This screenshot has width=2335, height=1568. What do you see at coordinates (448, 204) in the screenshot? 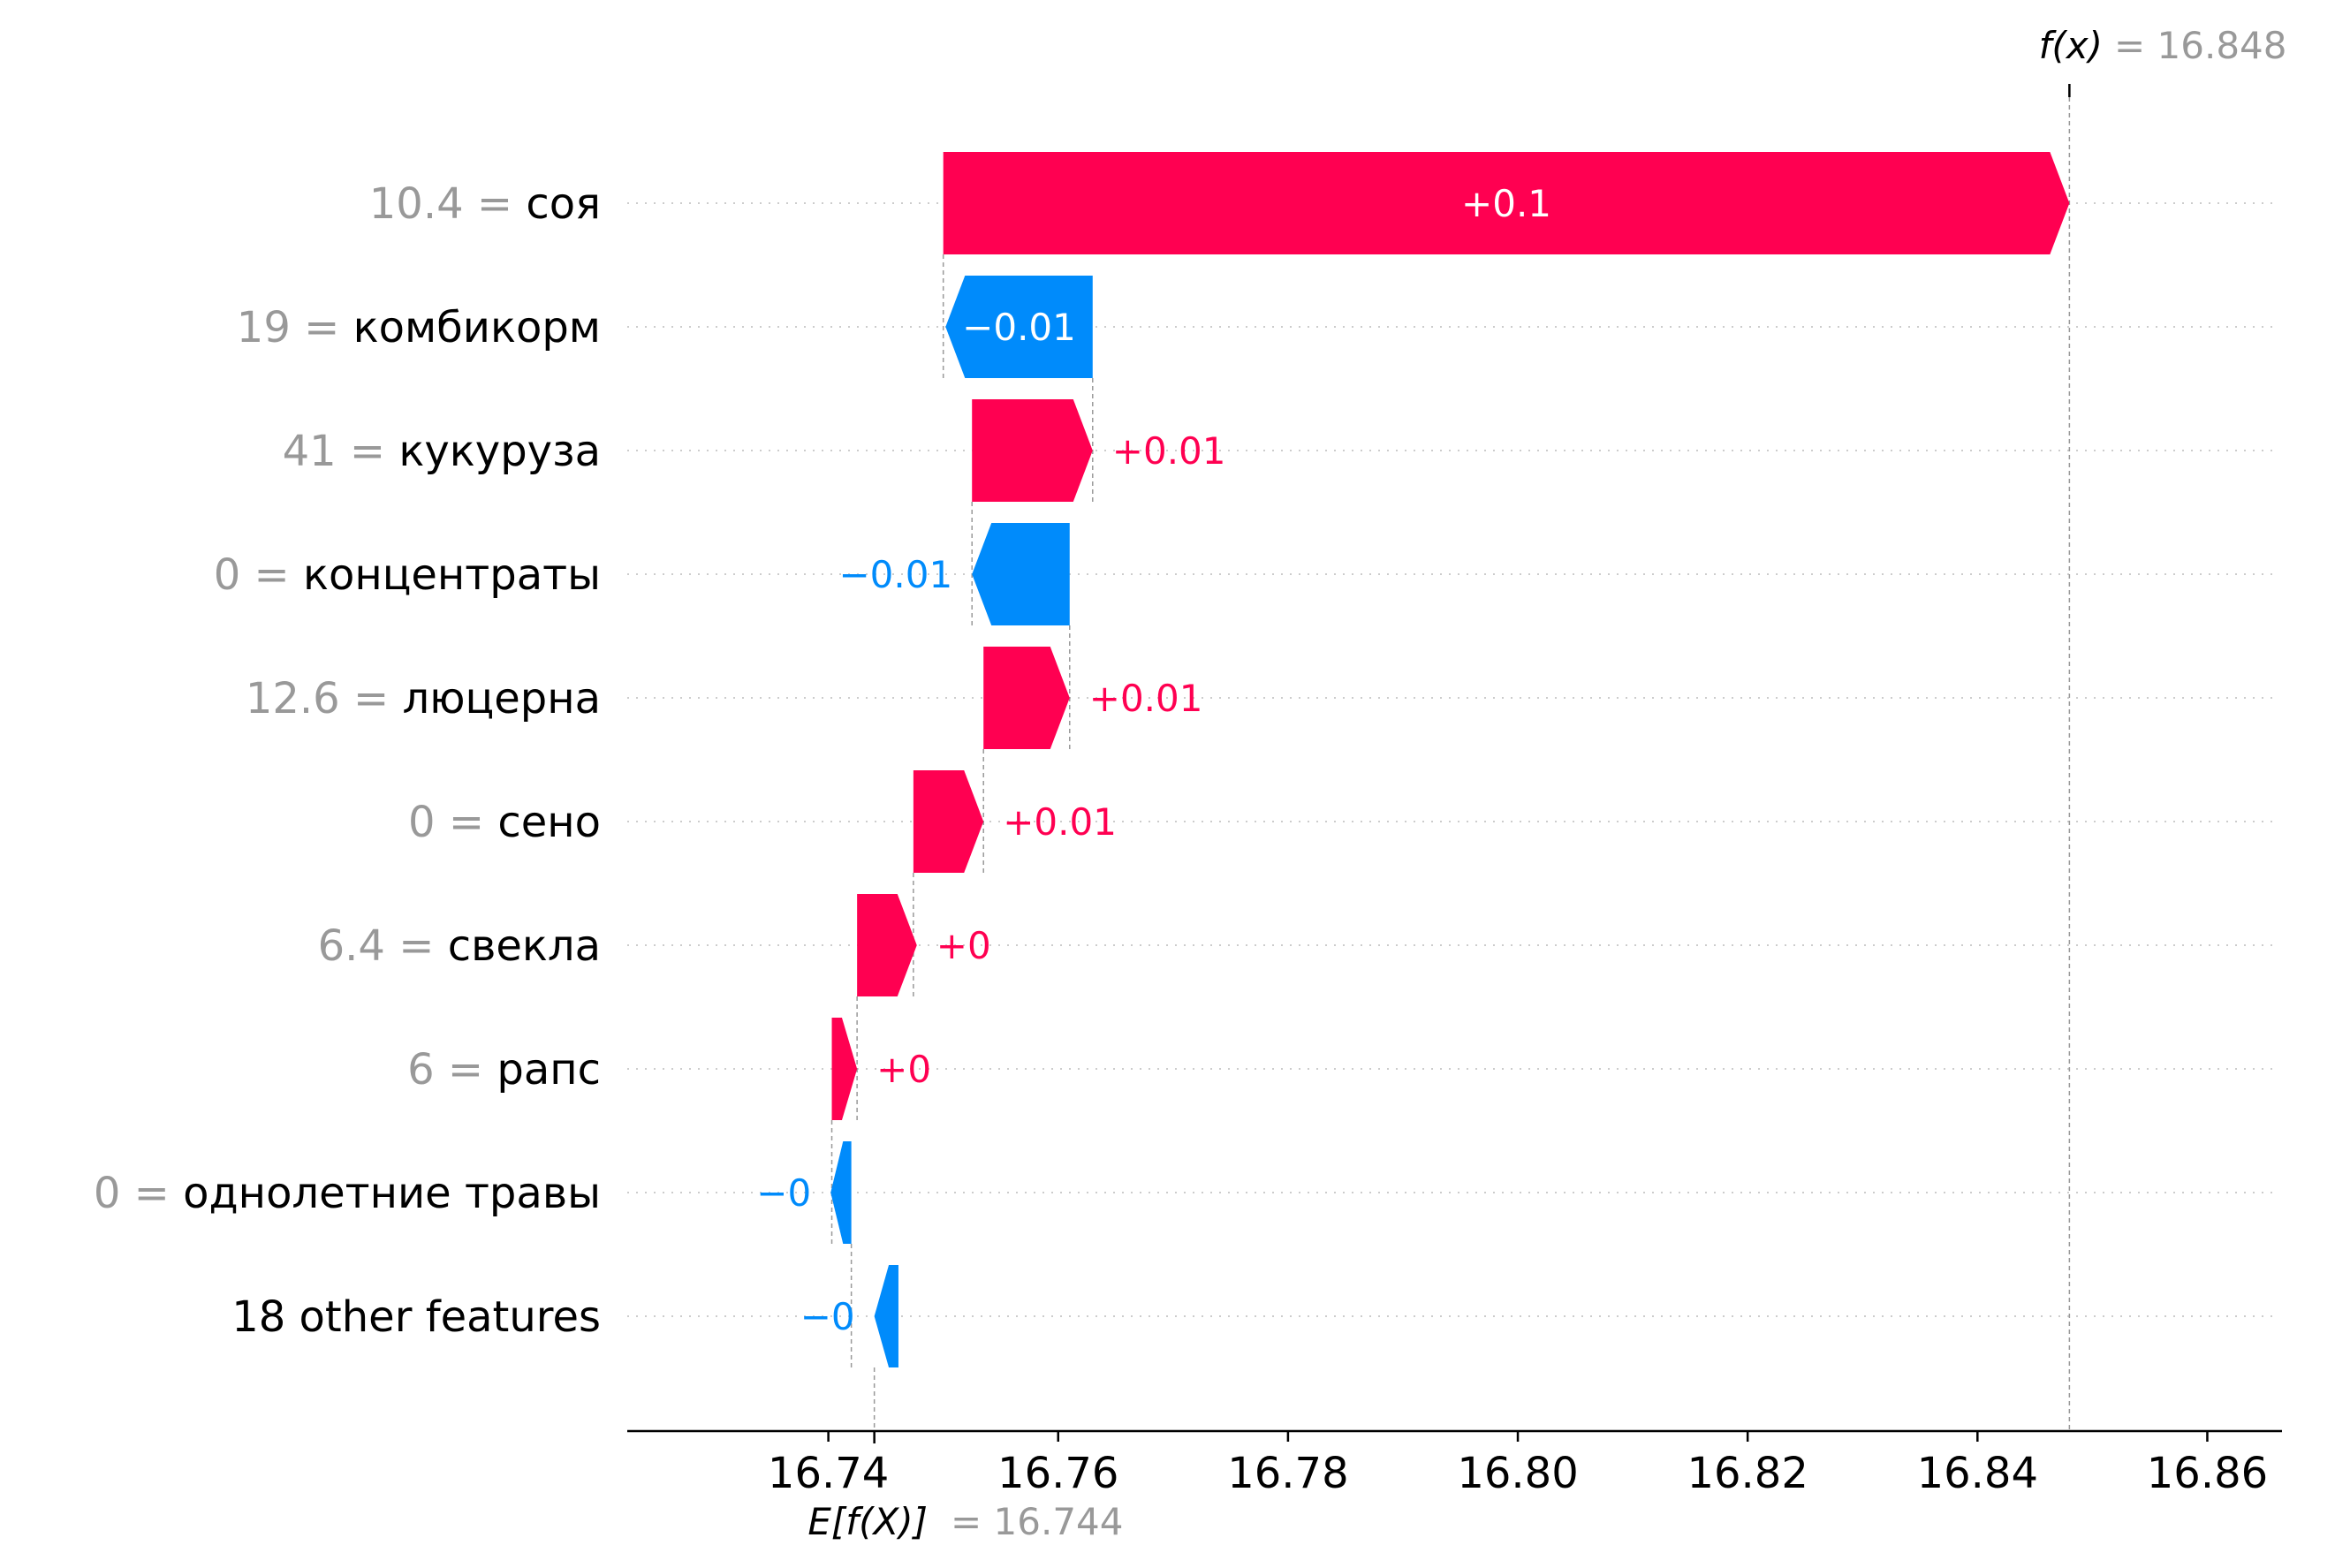
I see `feature-value: 10.4 =` at bounding box center [448, 204].